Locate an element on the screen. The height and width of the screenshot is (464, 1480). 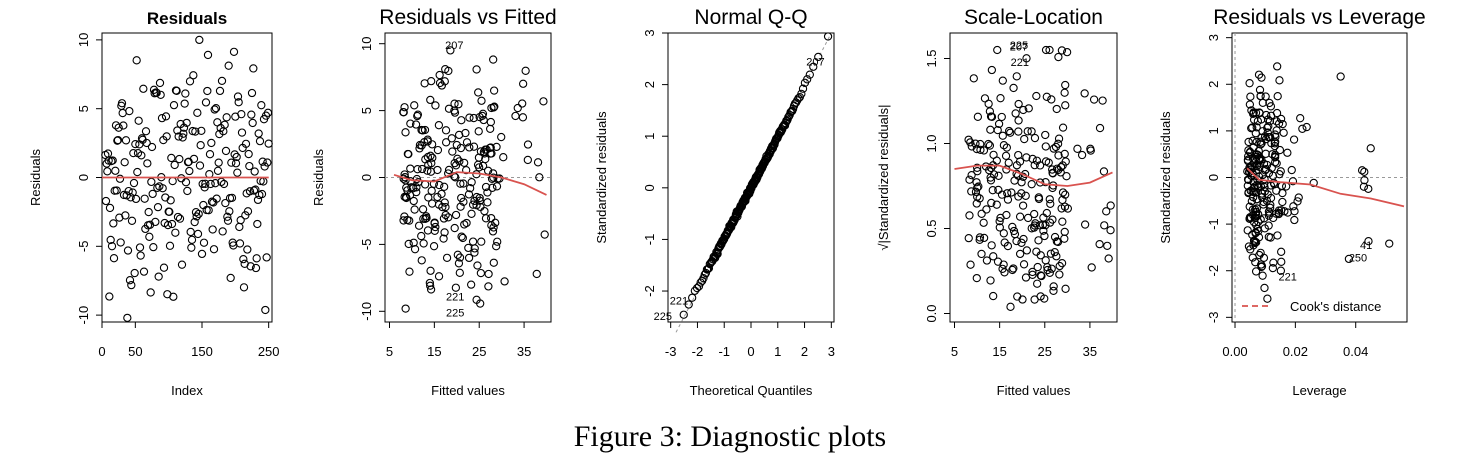
y-axis-label: Residuals is located at coordinates (318, 177).